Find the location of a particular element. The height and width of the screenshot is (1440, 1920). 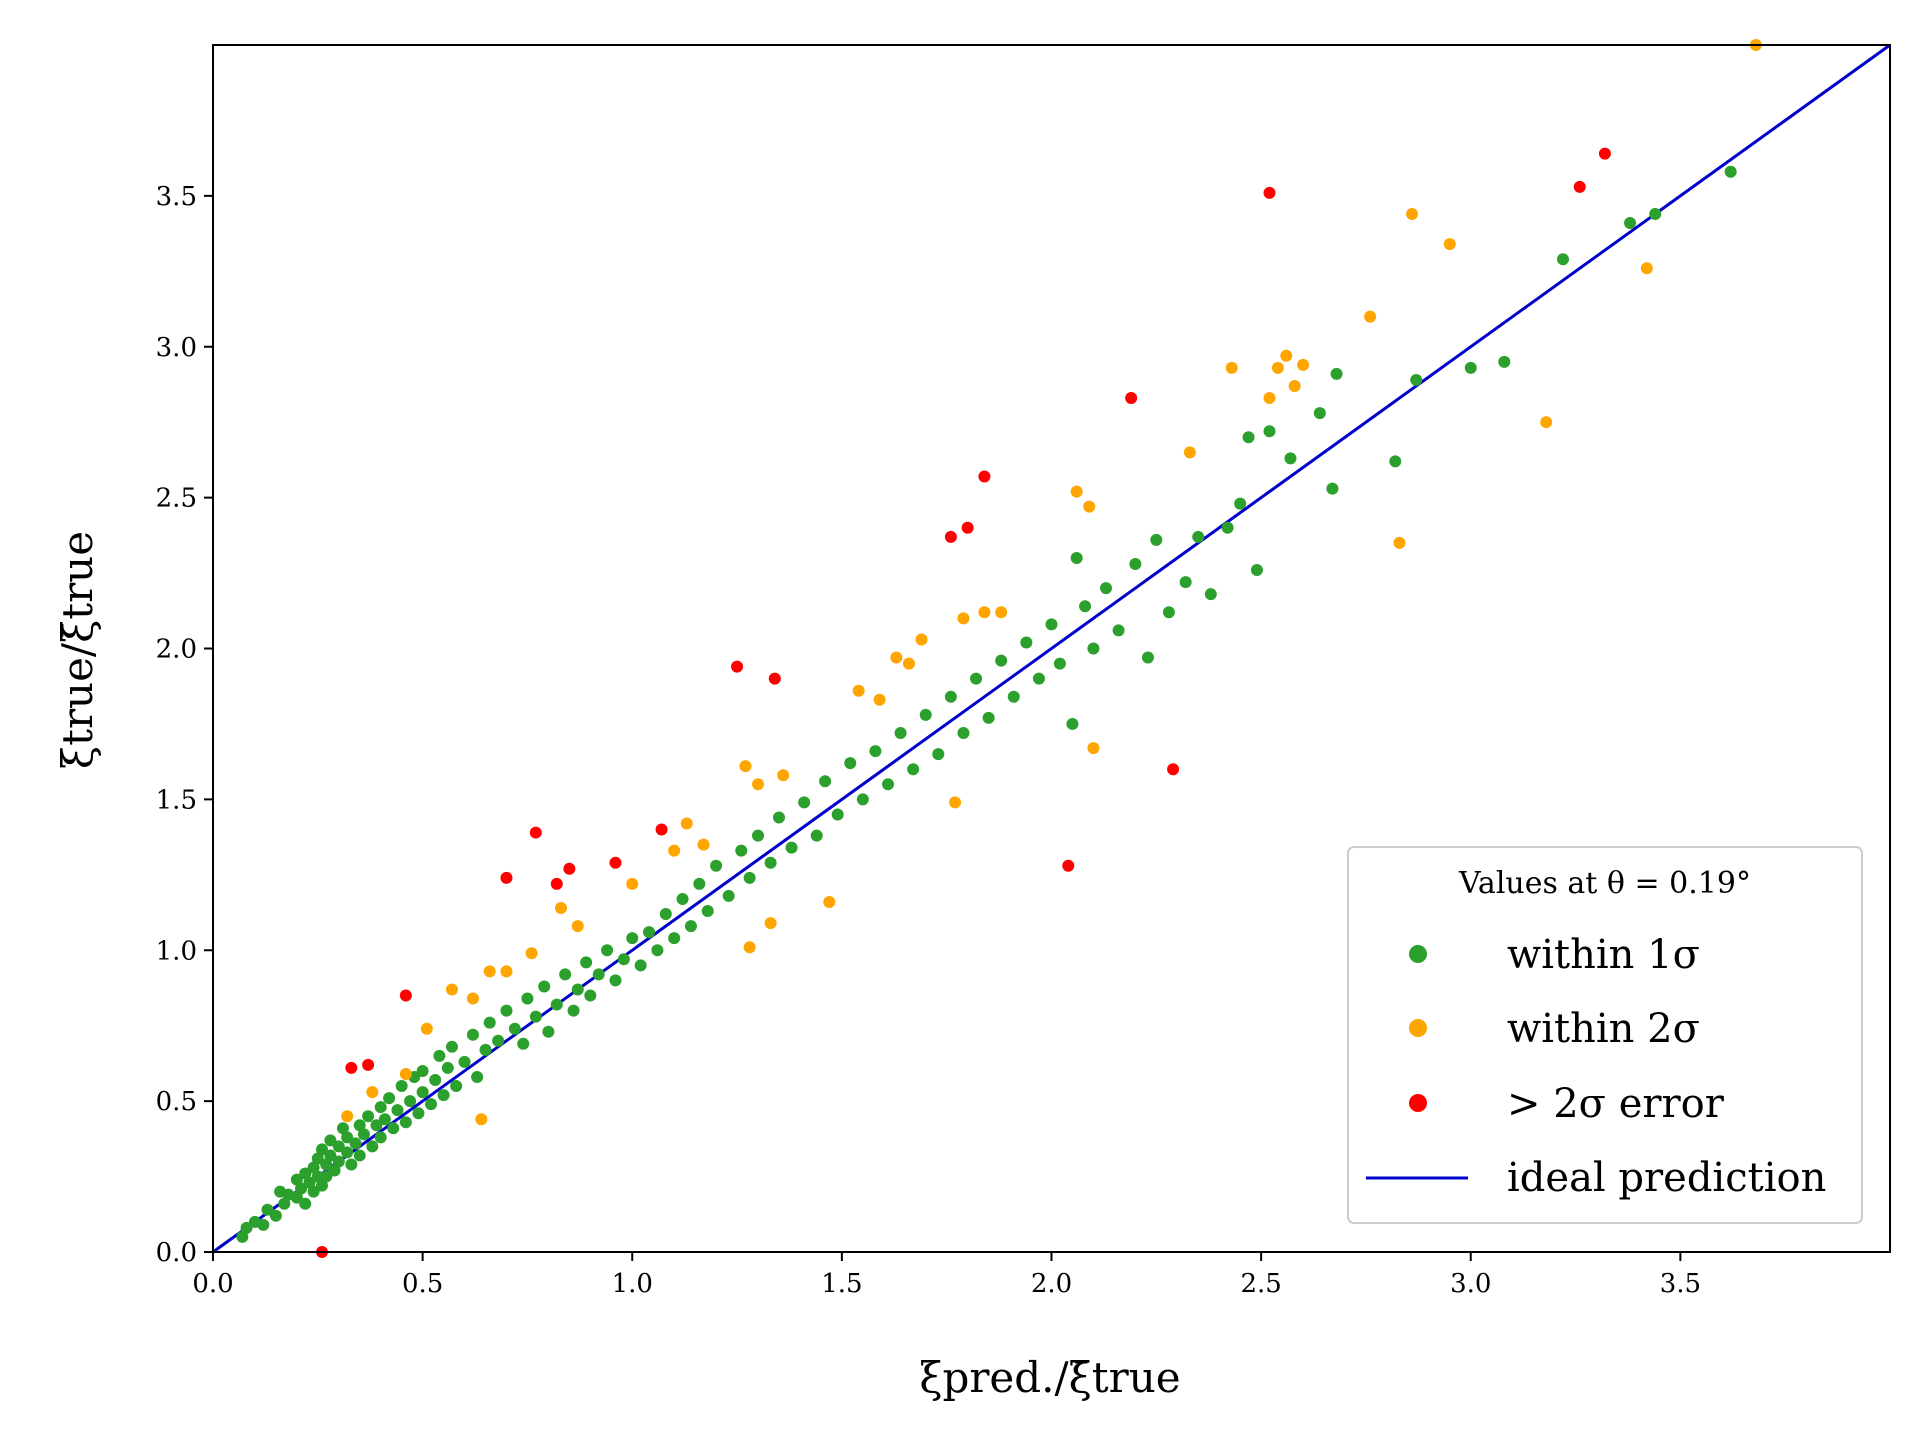

y-tick-label: 0.5 is located at coordinates (176, 1102).